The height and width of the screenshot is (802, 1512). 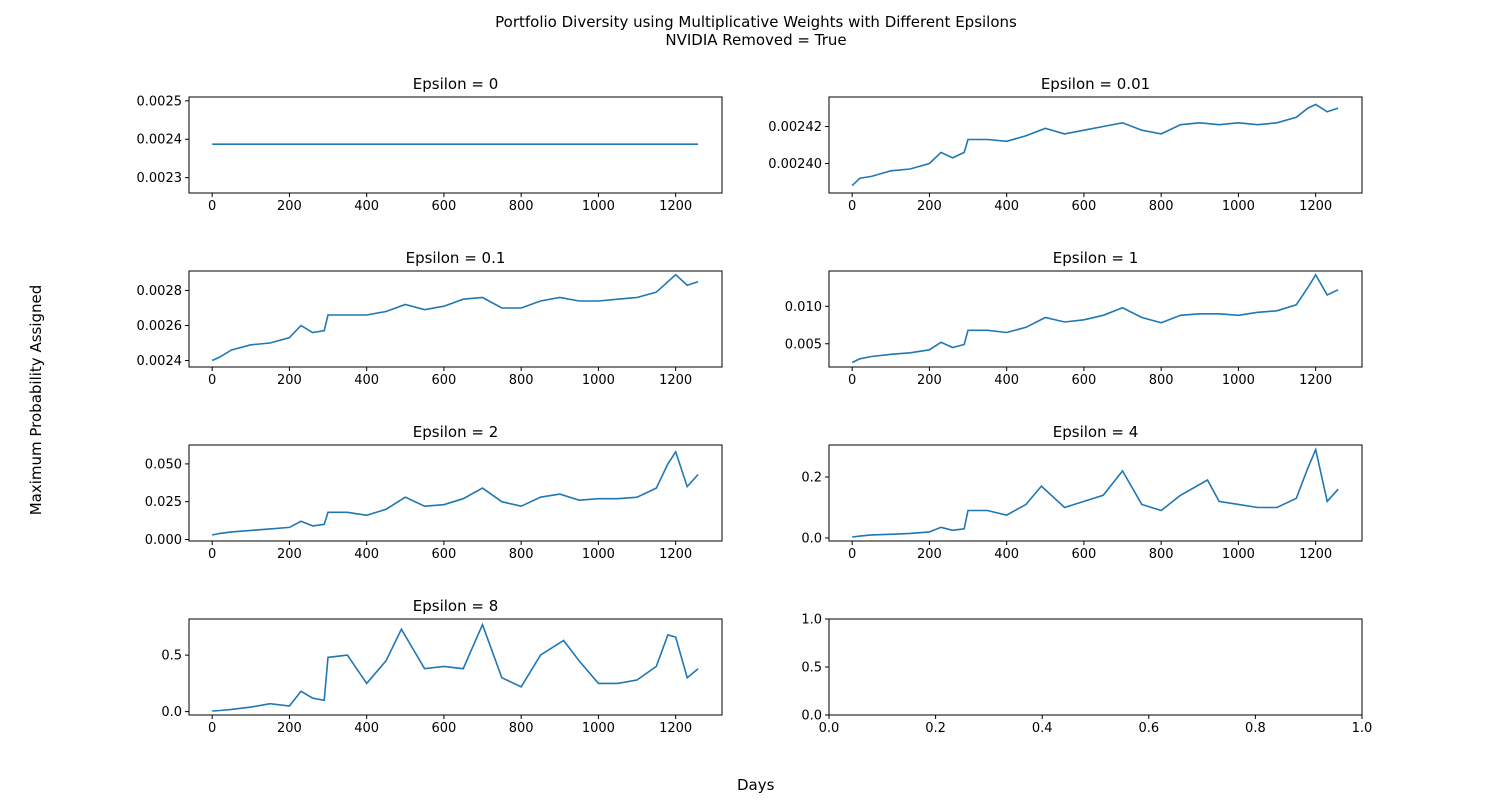 I want to click on x-tick-label: 0.6, so click(x=1148, y=728).